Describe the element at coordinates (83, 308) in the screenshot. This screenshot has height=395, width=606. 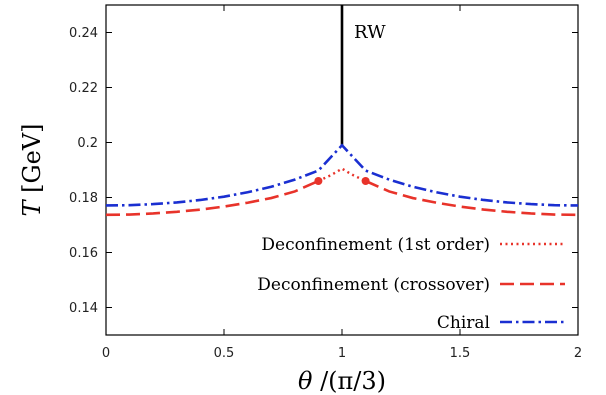
I see `y-tick-label: 0.14` at that location.